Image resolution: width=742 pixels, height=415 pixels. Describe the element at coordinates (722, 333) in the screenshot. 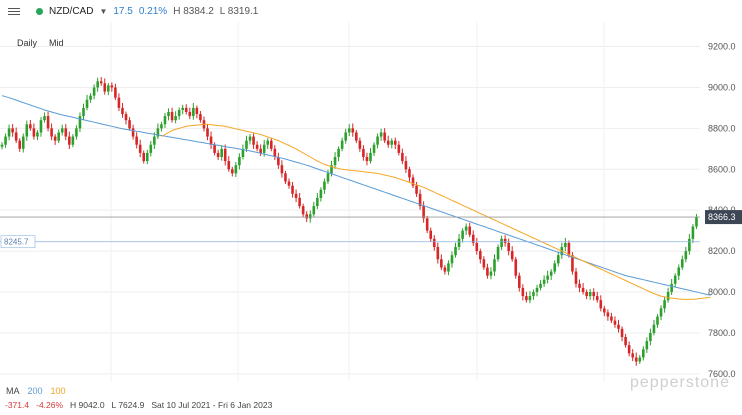

I see `y-tick-label: 7800.0` at that location.